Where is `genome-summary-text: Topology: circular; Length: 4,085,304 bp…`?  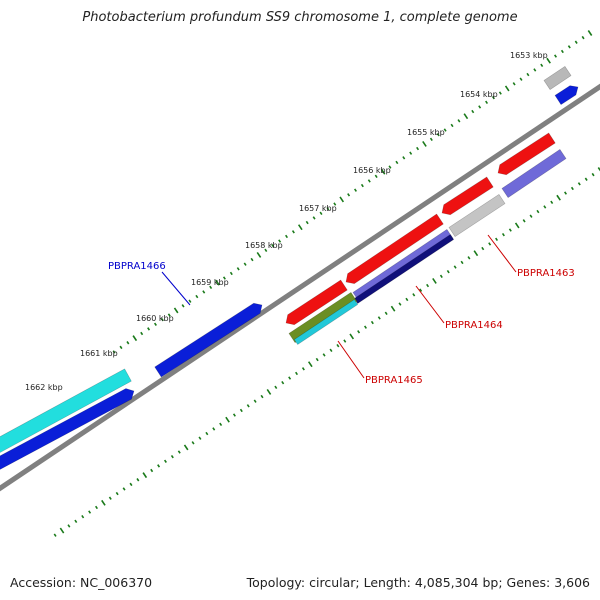 genome-summary-text: Topology: circular; Length: 4,085,304 bp… is located at coordinates (418, 582).